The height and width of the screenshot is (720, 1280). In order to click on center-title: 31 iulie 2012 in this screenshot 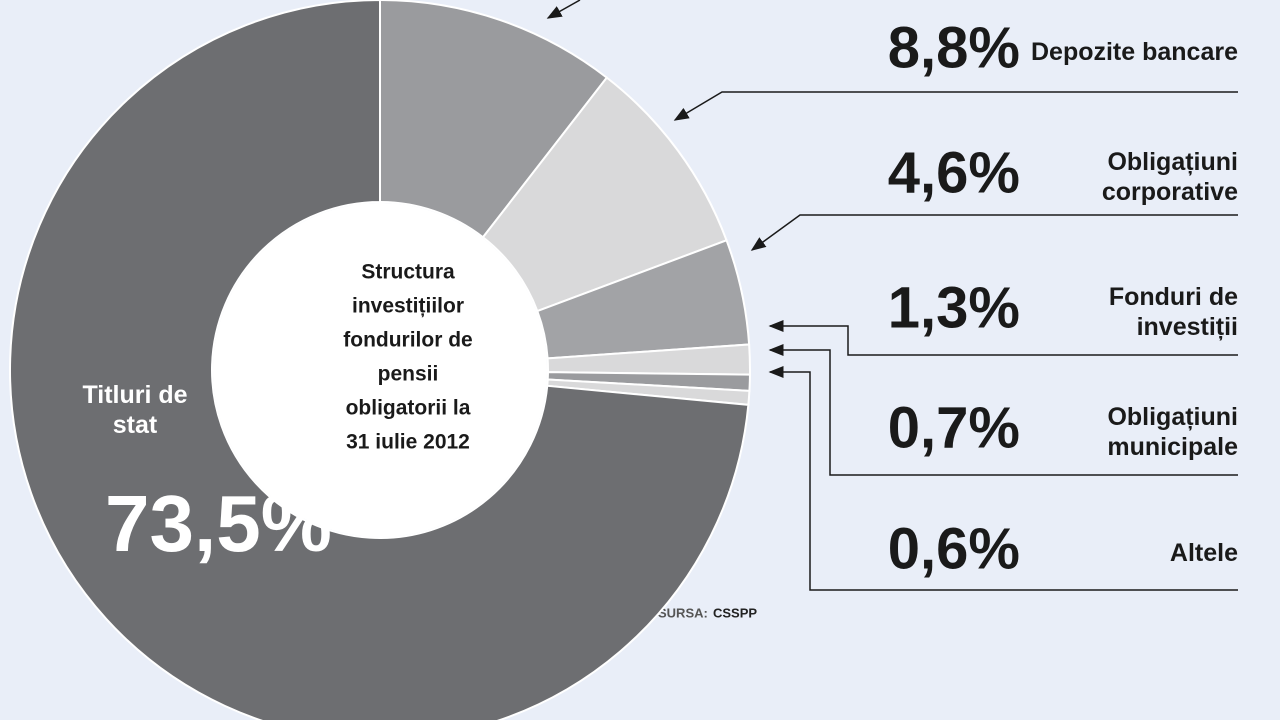, I will do `click(408, 442)`.